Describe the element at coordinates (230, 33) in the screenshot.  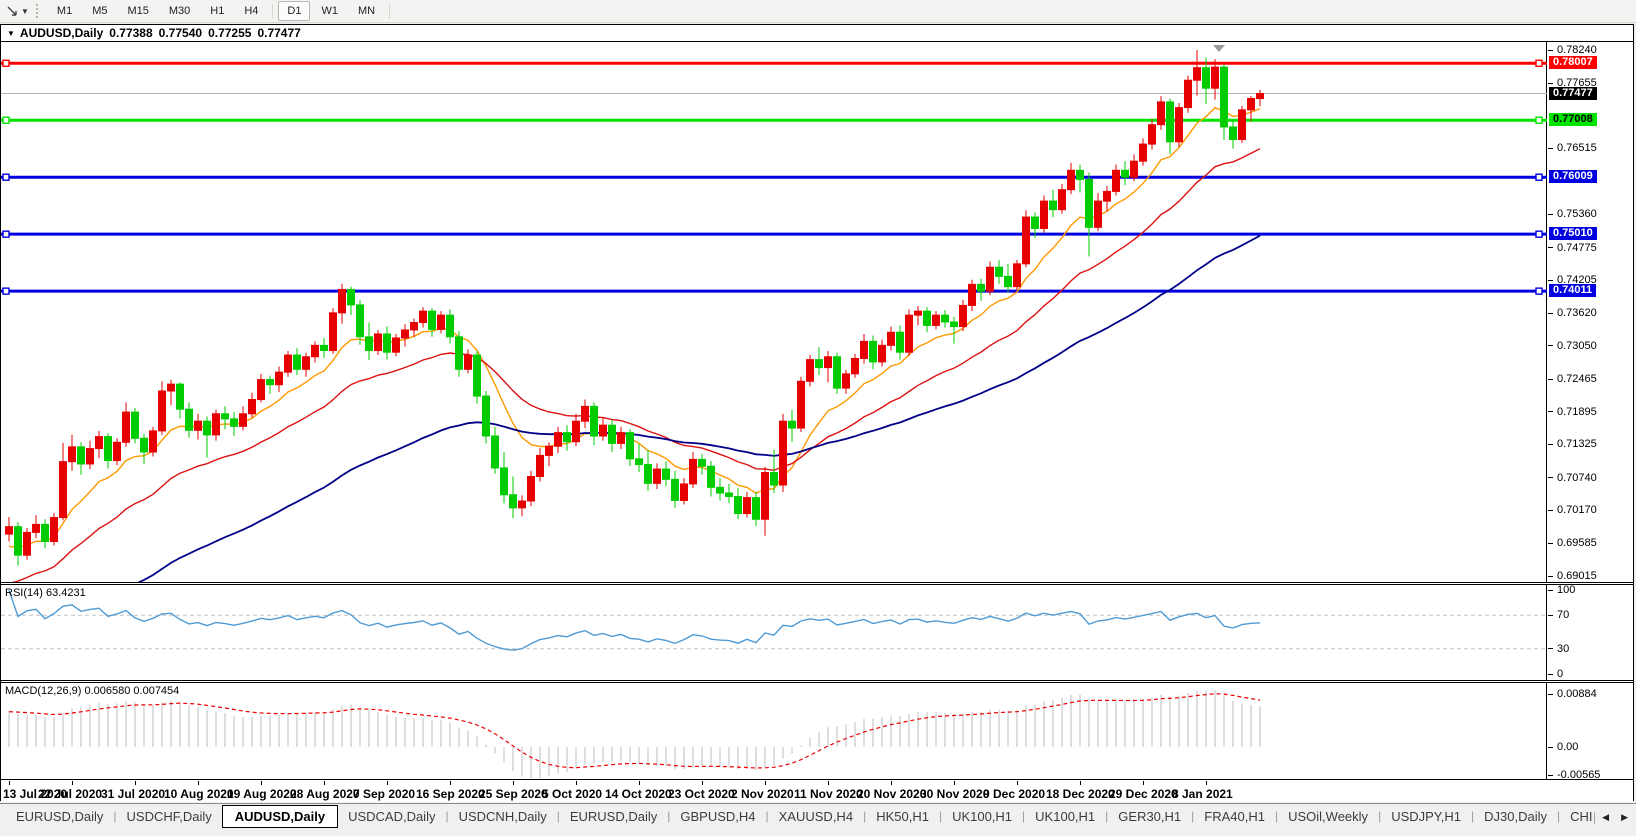
I see `ohlc-low: 0.77255` at that location.